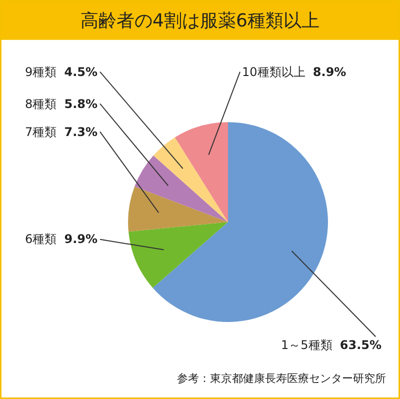 The width and height of the screenshot is (400, 399). What do you see at coordinates (329, 72) in the screenshot?
I see `data-label: 8.9%` at bounding box center [329, 72].